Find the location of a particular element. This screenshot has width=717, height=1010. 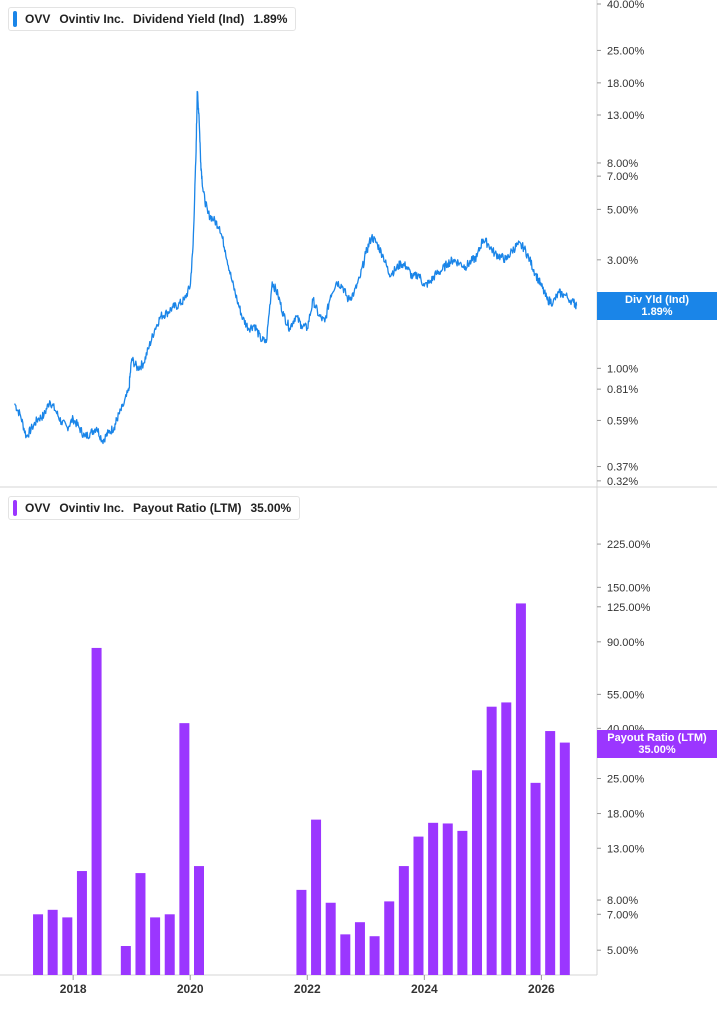

dividend-yield-ytick-label: 3.00% is located at coordinates (622, 261).